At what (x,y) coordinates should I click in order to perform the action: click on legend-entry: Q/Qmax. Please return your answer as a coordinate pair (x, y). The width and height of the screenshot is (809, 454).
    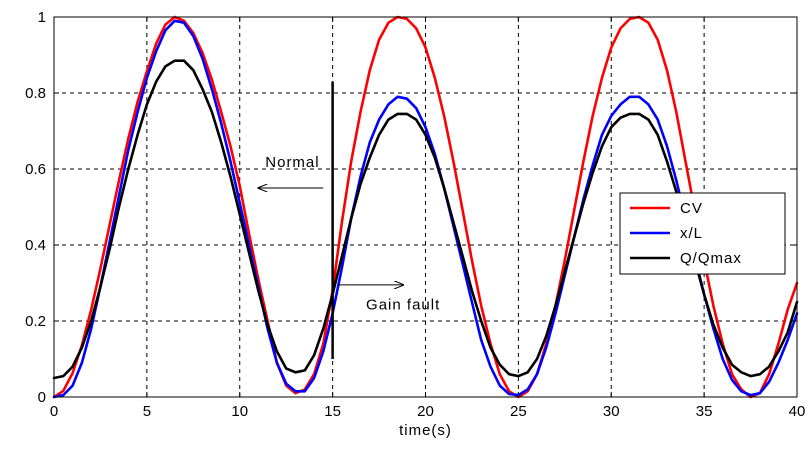
    Looking at the image, I should click on (711, 258).